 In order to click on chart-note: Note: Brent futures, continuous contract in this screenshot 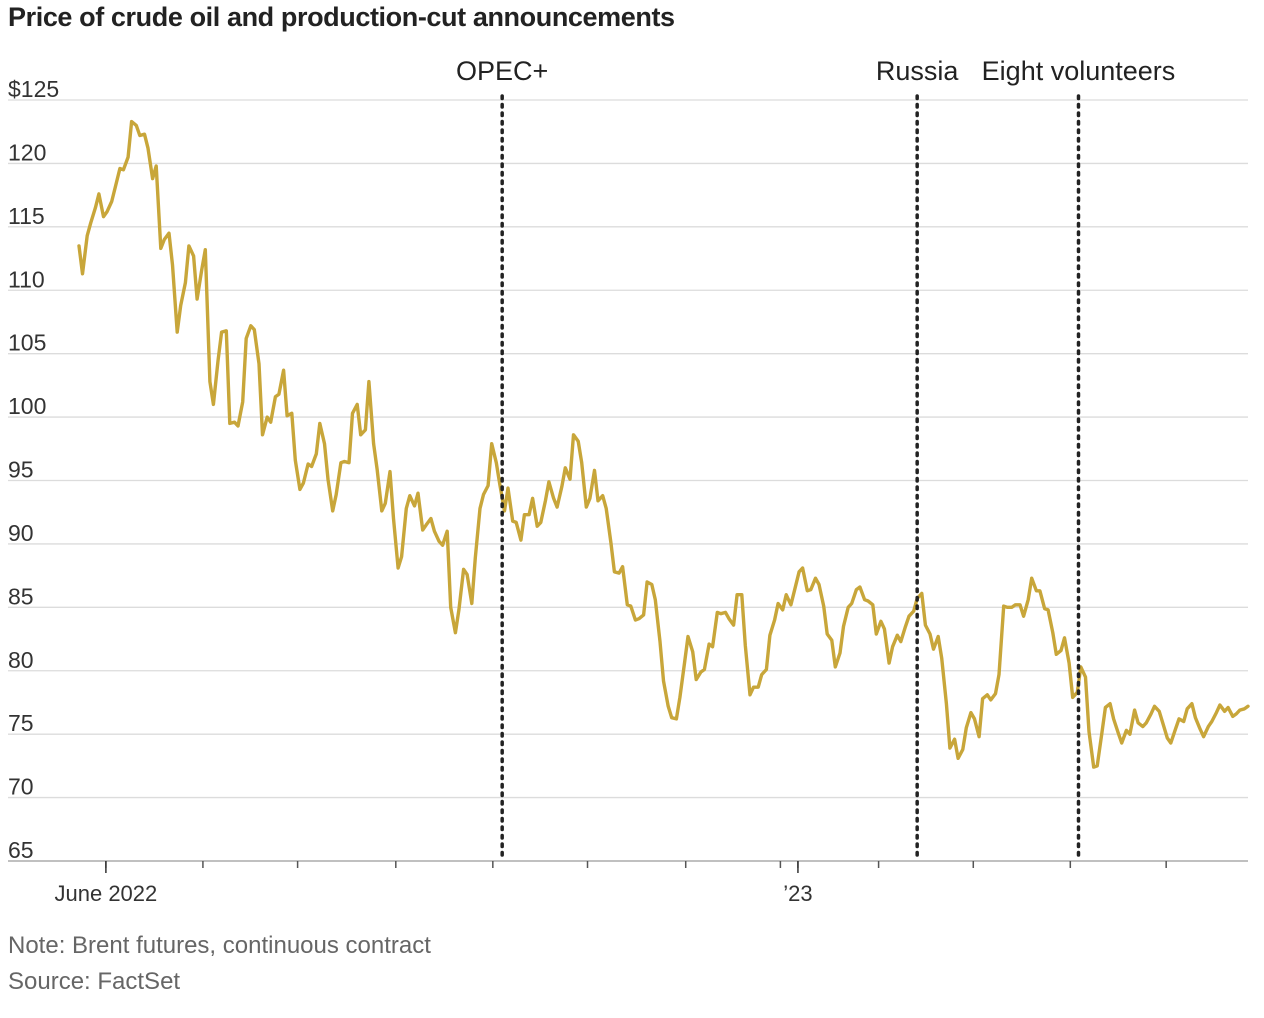, I will do `click(219, 945)`.